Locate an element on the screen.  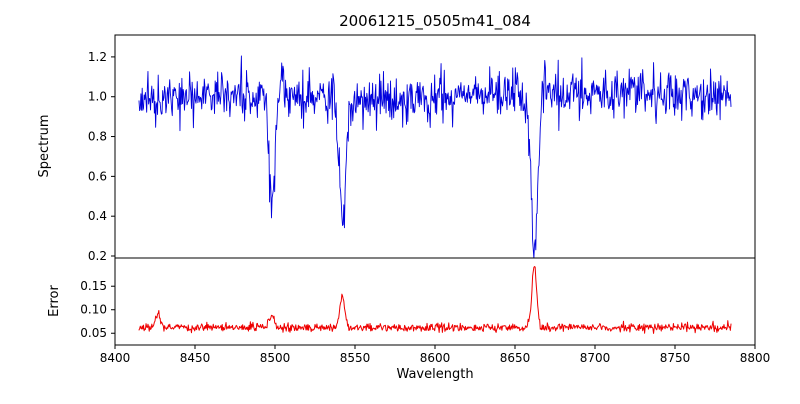
x-tick-label: 8550 is located at coordinates (355, 358).